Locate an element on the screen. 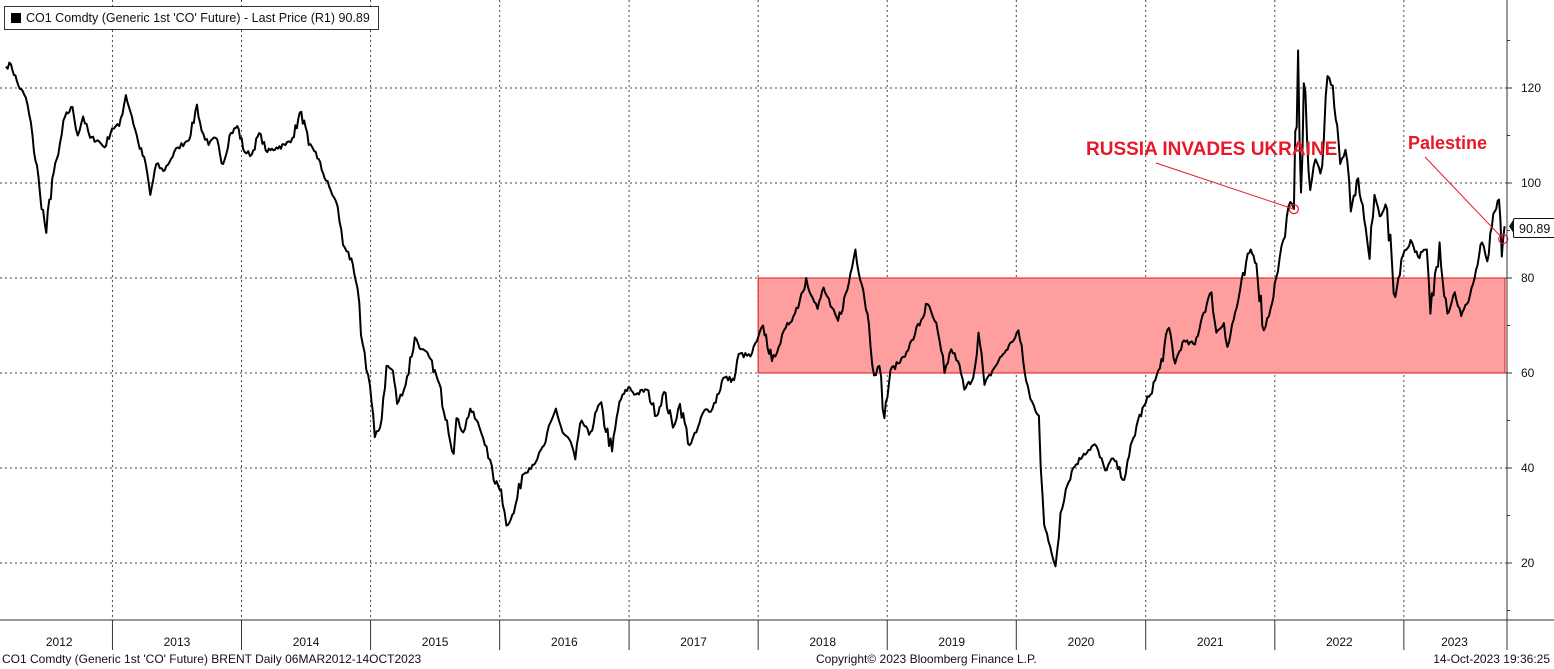  xtick-label: 2018 is located at coordinates (822, 642).